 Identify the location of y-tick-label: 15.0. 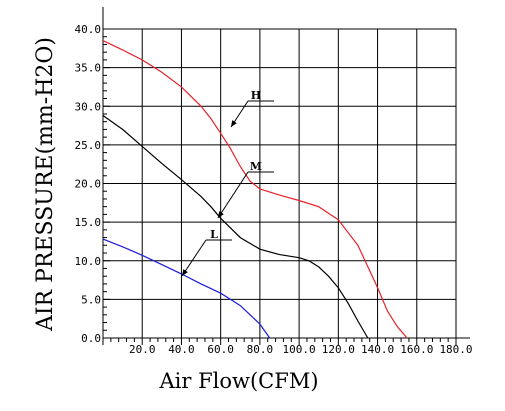
(88, 222).